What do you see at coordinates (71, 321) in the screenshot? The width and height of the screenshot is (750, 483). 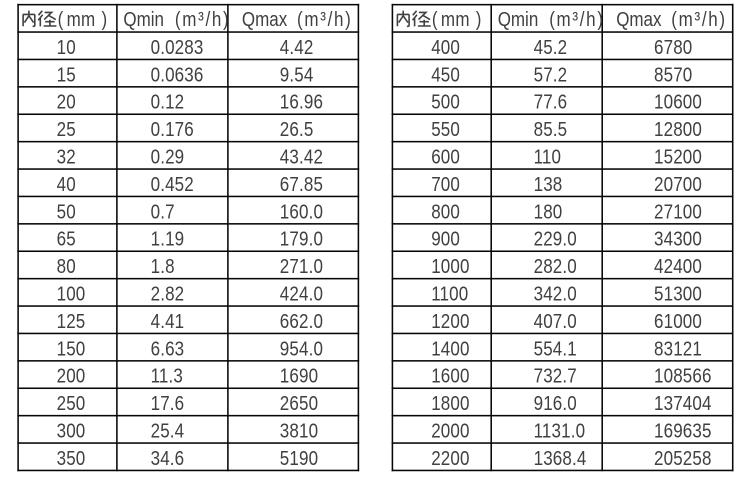 I see `svg-text: 125` at bounding box center [71, 321].